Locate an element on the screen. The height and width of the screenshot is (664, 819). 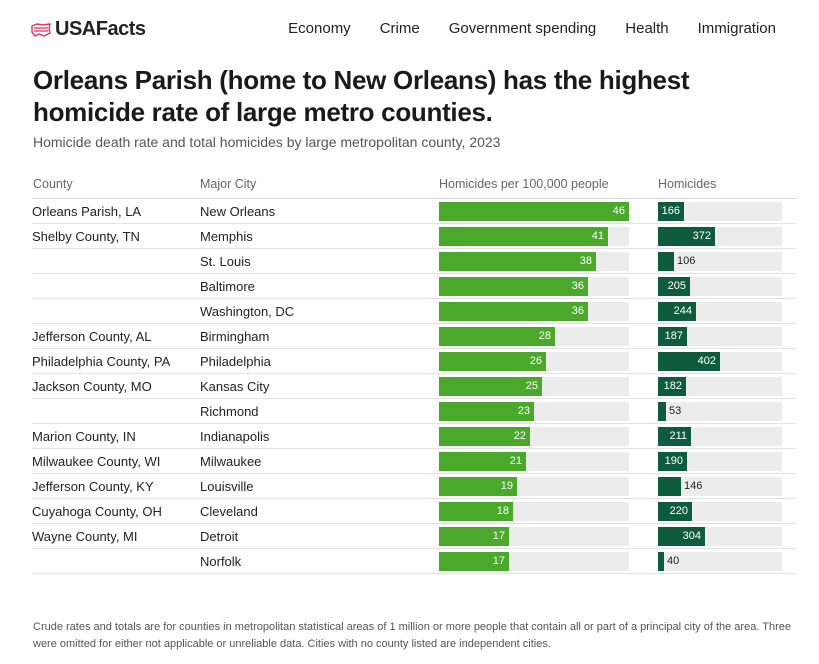
homicides-bar-track: 220 is located at coordinates (720, 511).